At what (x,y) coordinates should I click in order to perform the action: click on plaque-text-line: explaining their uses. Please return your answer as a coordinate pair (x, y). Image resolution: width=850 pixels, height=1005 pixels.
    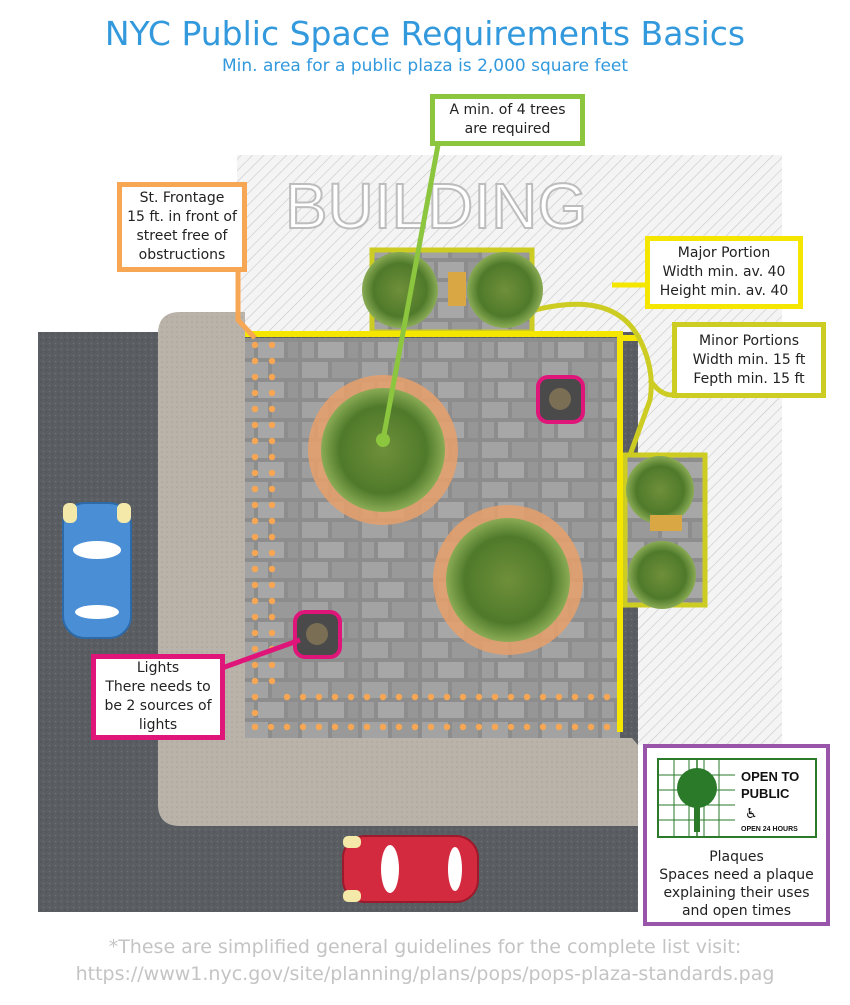
    Looking at the image, I should click on (736, 893).